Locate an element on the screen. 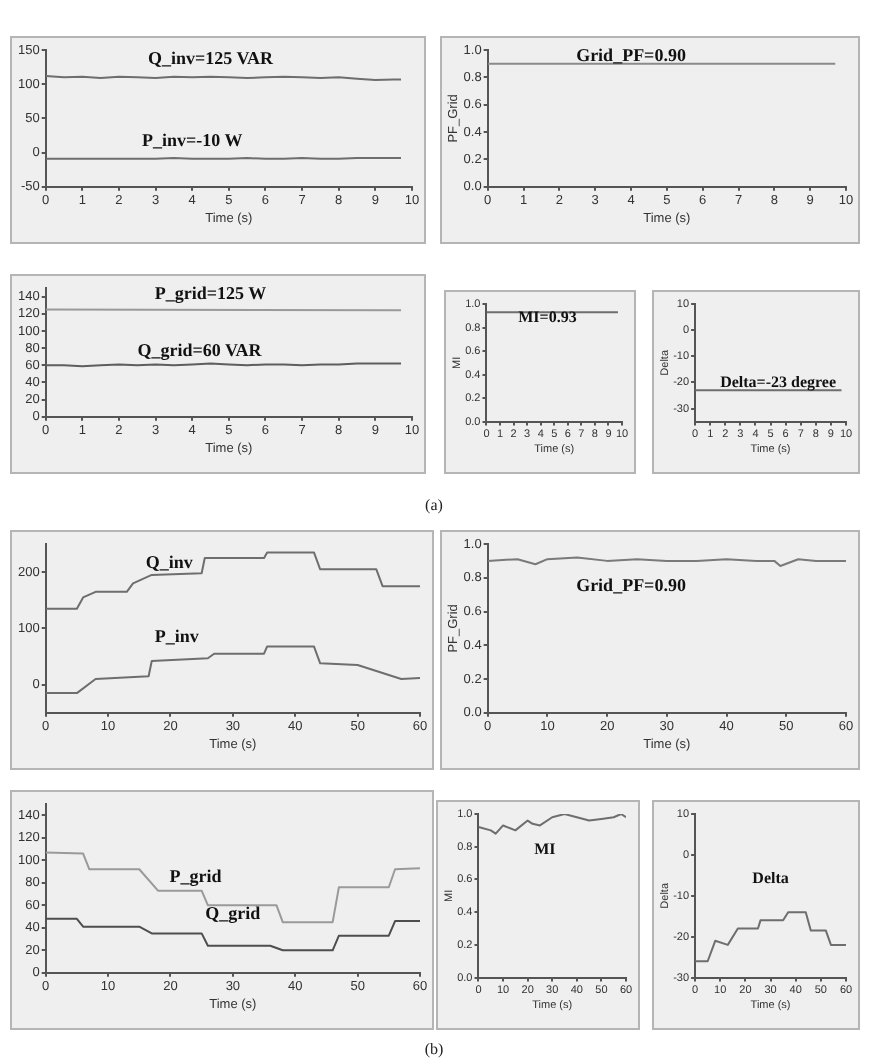  annotation: P_inv is located at coordinates (177, 636).